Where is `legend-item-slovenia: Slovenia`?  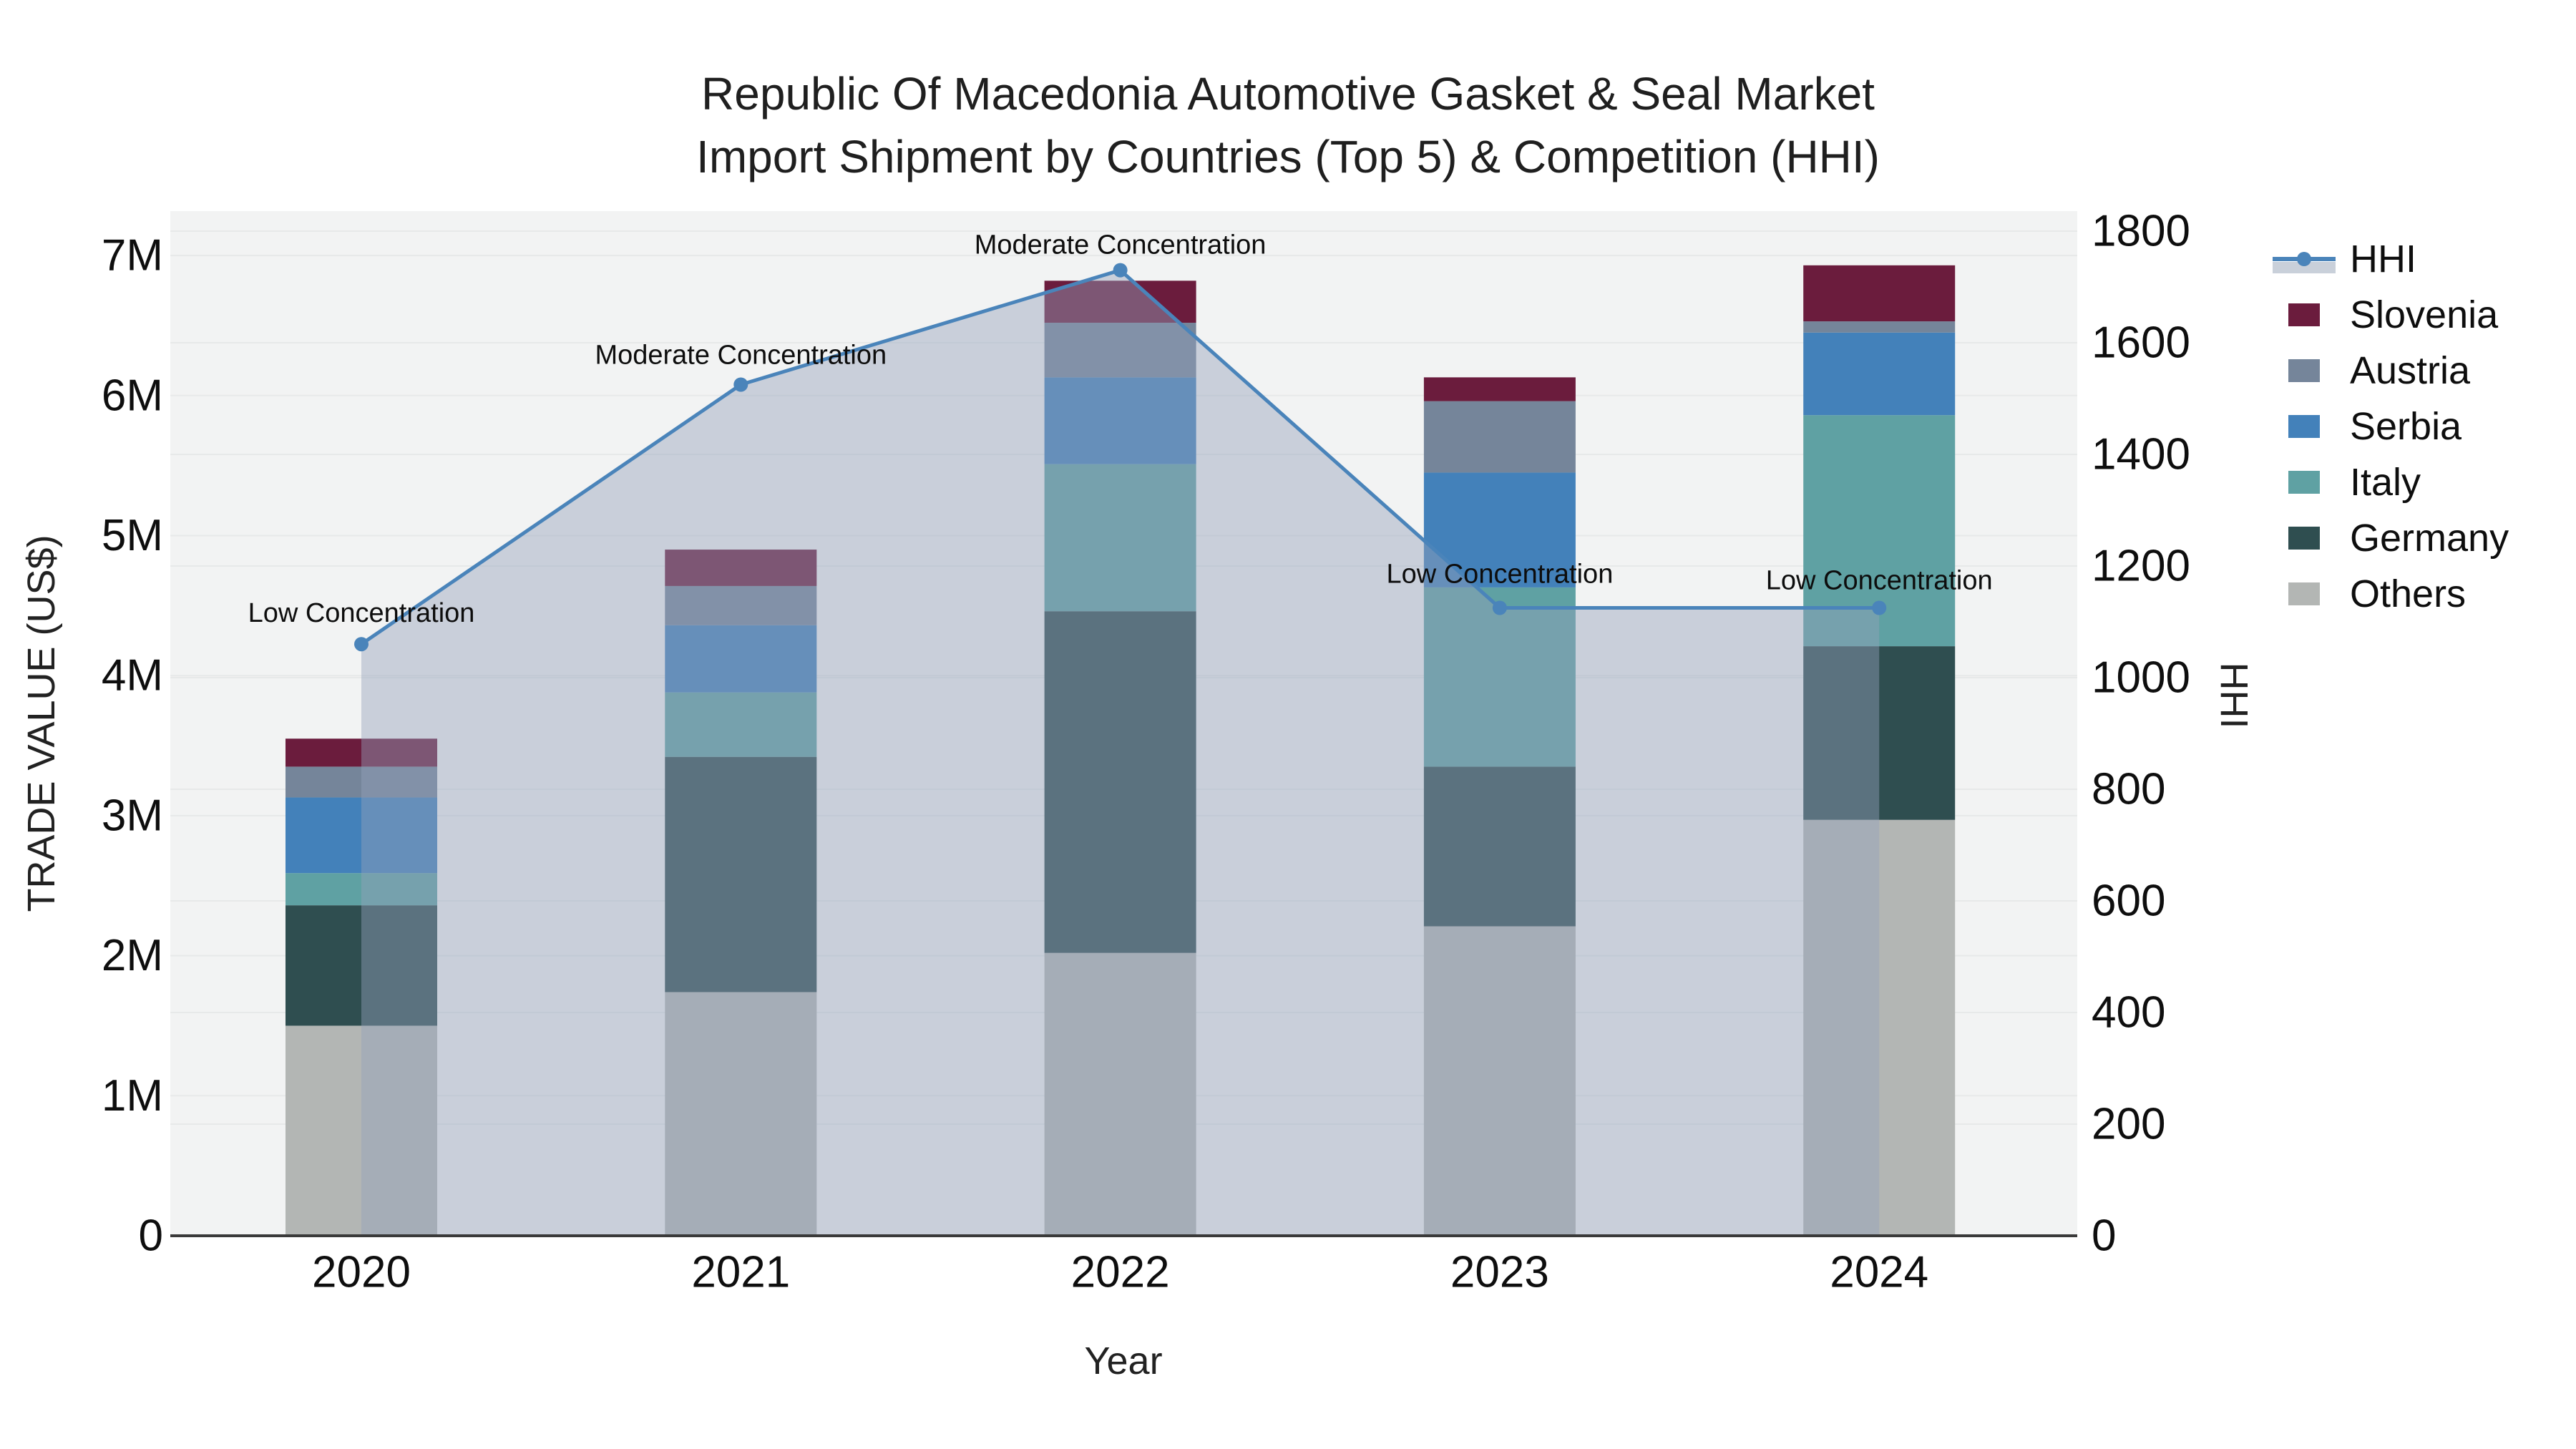 legend-item-slovenia: Slovenia is located at coordinates (2393, 314).